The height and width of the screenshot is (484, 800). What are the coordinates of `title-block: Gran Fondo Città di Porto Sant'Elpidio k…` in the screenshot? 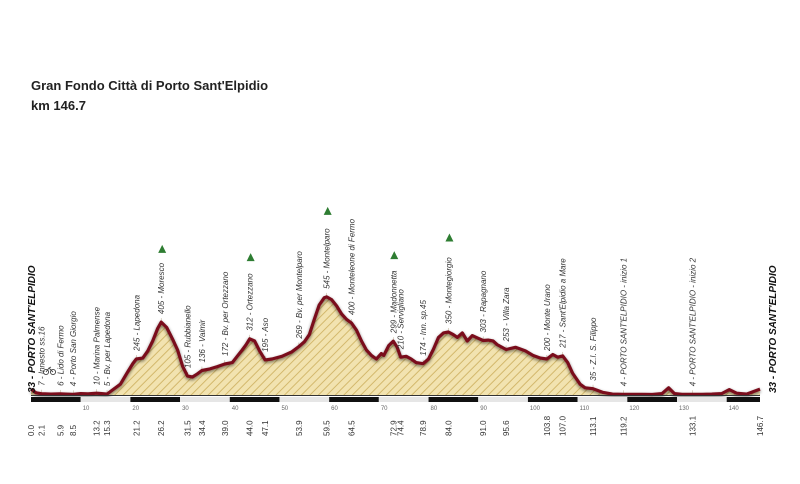 It's located at (149, 96).